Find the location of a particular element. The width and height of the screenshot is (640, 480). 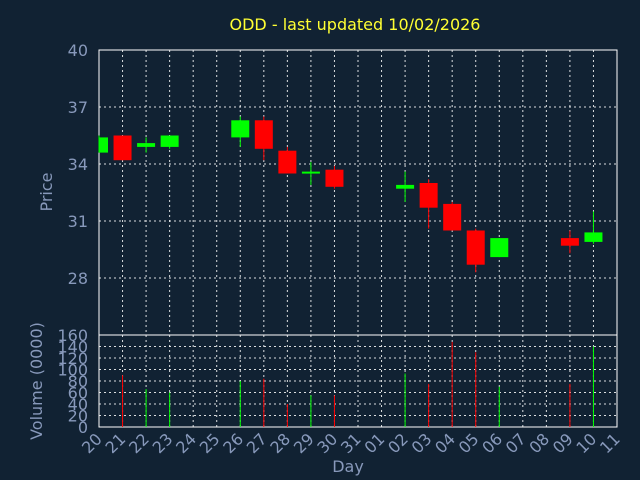

chart-title: ODD - last updated 10/02/2026 is located at coordinates (355, 24).